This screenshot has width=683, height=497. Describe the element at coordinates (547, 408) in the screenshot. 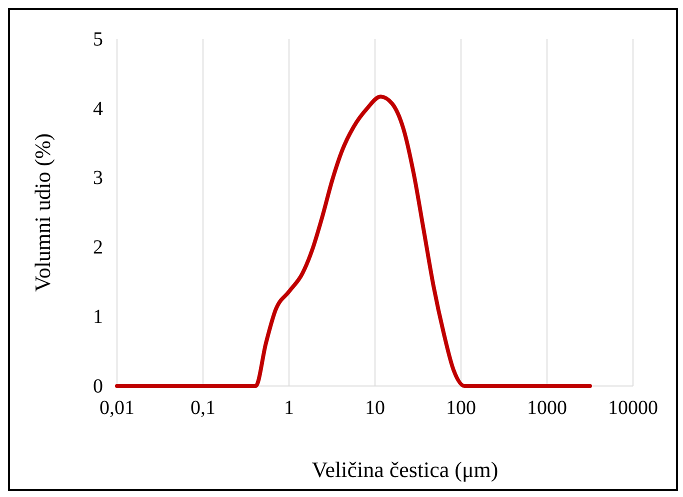

I see `x-tick-label: 1000` at that location.